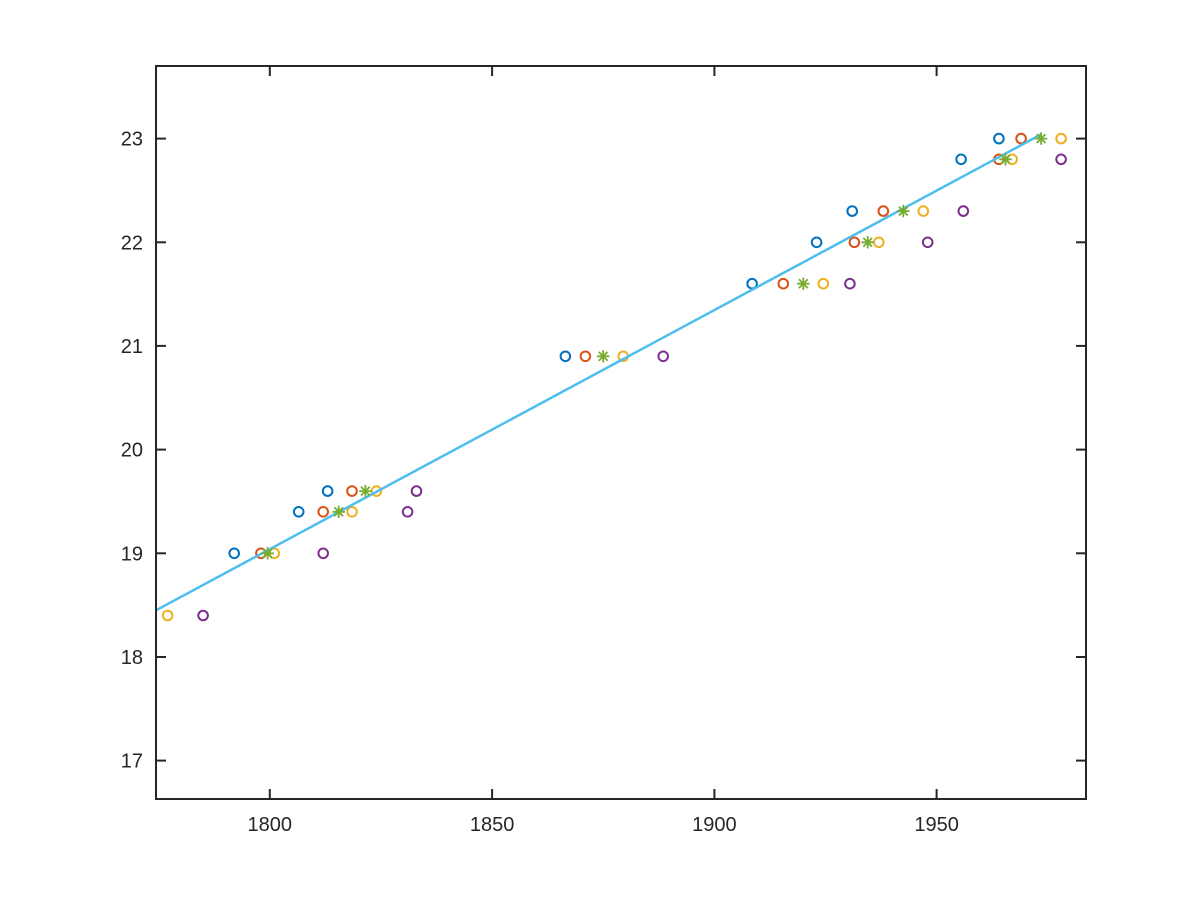  I want to click on y-tick-label: 18, so click(132, 658).